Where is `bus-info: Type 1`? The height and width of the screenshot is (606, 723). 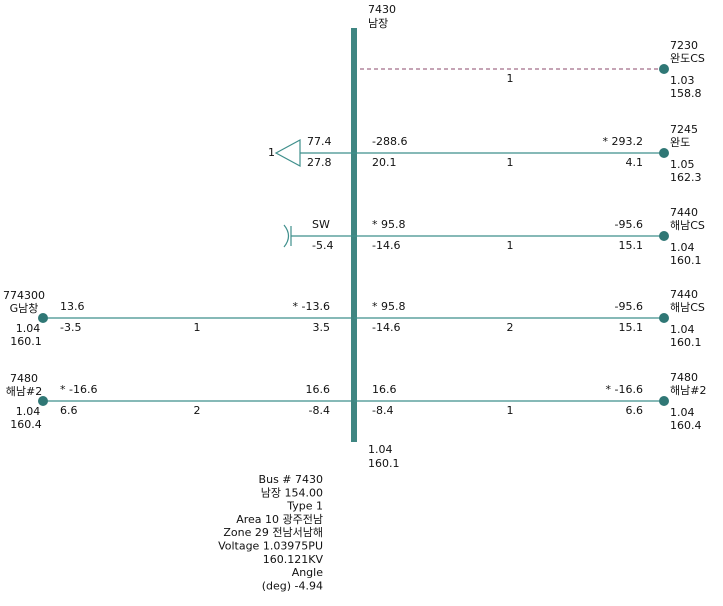 bus-info: Type 1 is located at coordinates (304, 506).